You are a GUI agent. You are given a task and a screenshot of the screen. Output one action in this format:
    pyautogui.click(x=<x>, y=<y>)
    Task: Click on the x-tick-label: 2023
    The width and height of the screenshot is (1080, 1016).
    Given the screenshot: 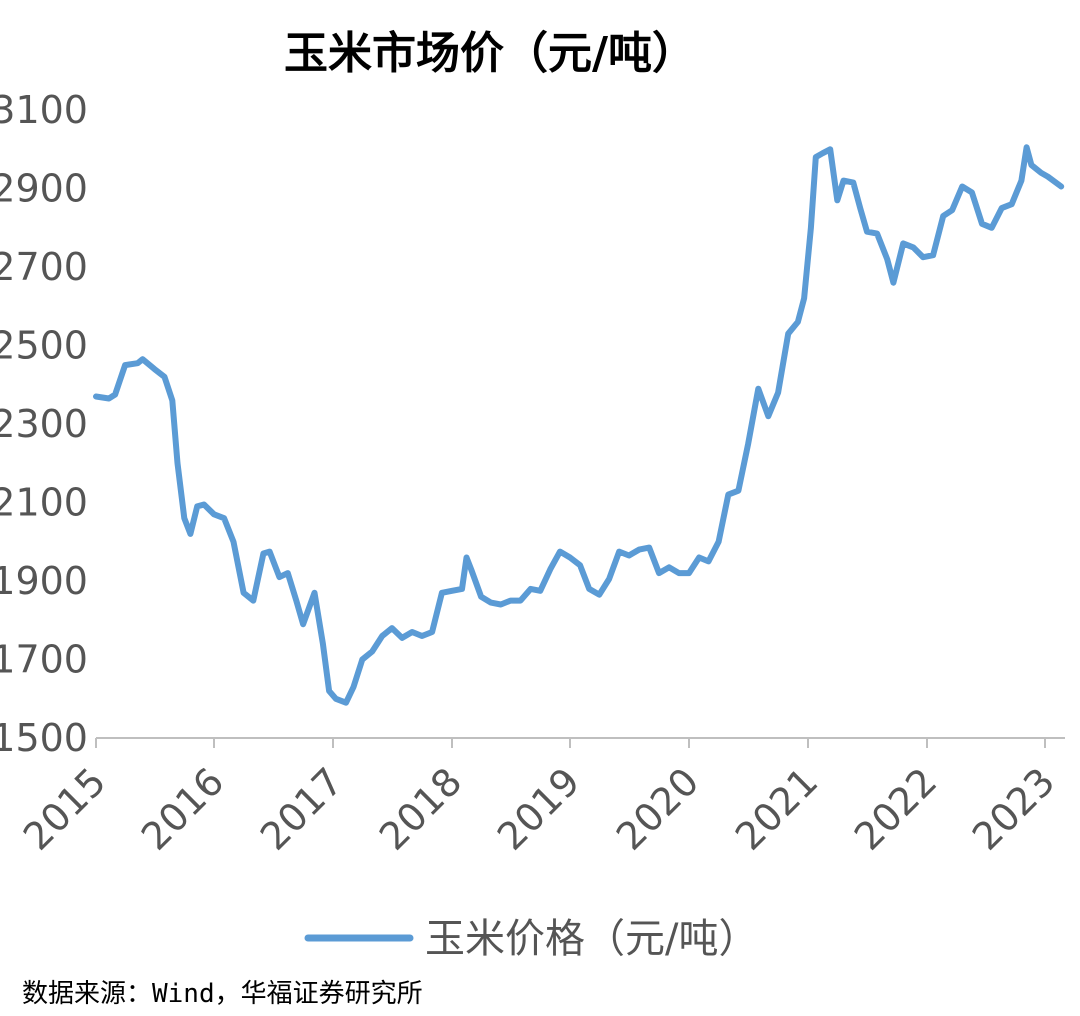 What is the action you would take?
    pyautogui.click(x=1014, y=809)
    